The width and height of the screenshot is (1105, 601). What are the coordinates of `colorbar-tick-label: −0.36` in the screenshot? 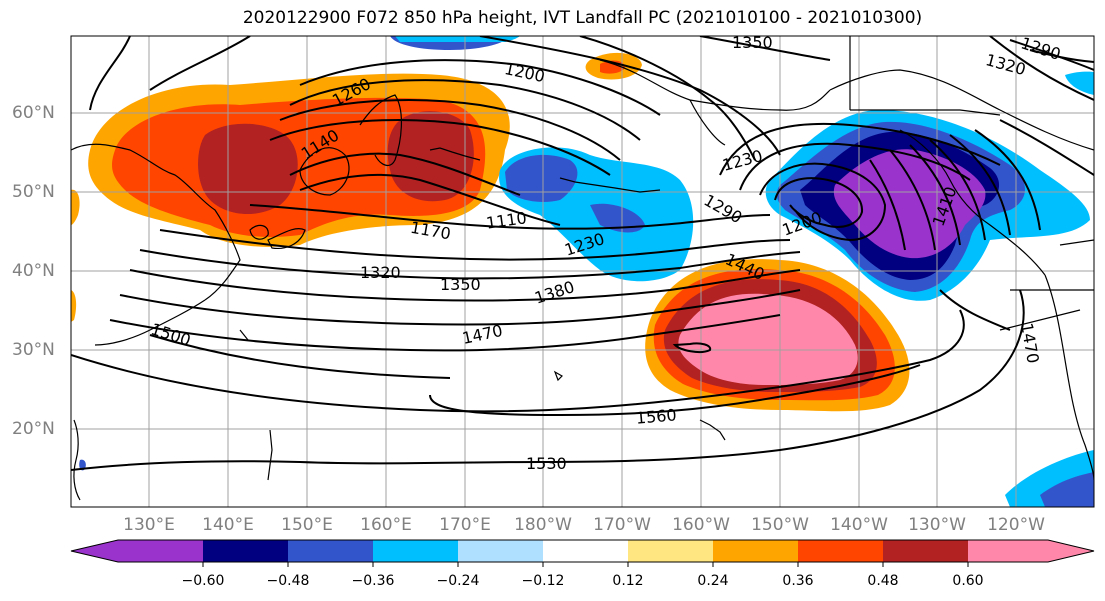 It's located at (373, 581).